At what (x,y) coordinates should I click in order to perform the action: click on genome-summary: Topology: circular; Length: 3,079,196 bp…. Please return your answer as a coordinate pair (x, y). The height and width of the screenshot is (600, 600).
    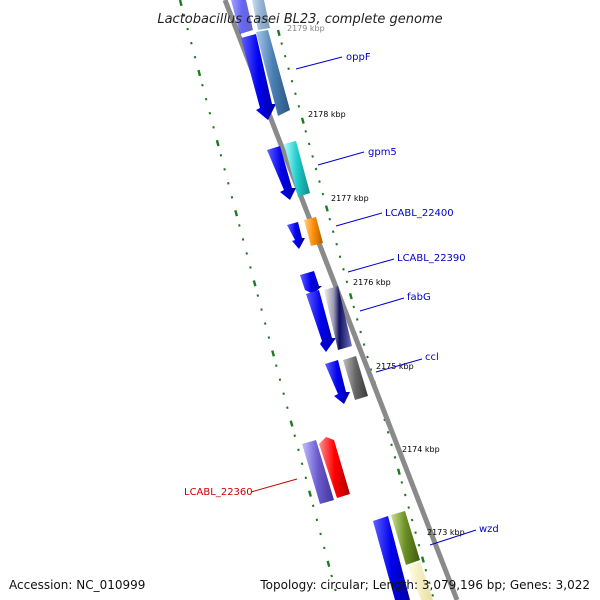
    Looking at the image, I should click on (425, 585).